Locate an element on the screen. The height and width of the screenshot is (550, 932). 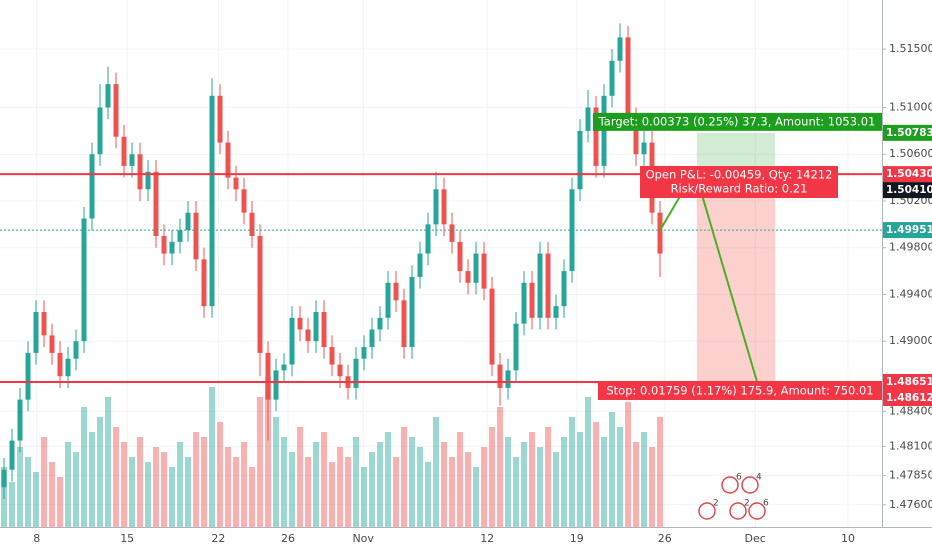
event-count: 6 is located at coordinates (739, 478).